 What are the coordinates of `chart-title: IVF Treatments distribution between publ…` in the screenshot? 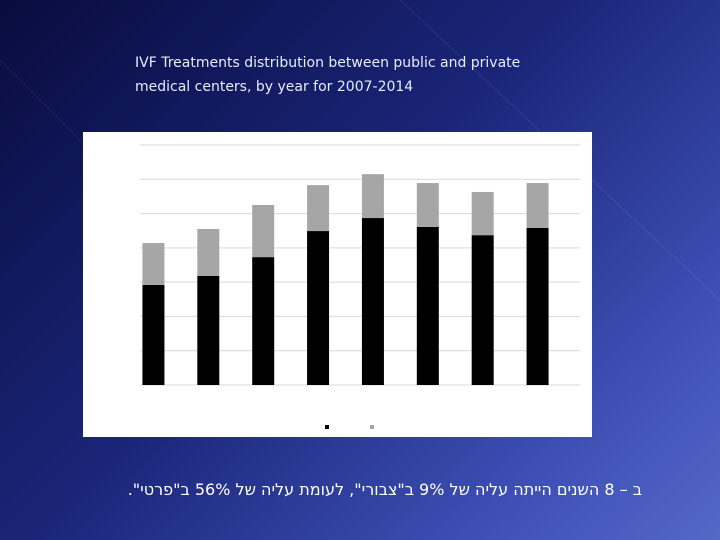 It's located at (328, 63).